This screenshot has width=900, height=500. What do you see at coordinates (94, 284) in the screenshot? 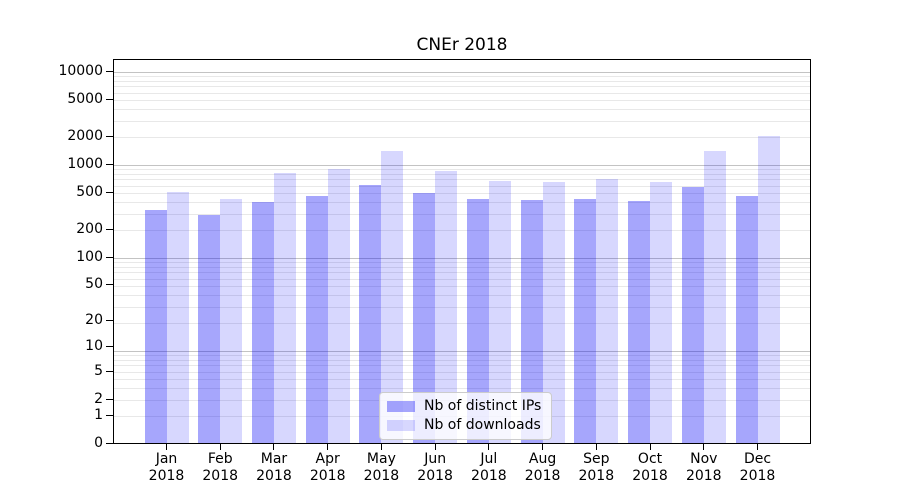
I see `y-tick-label: 50` at bounding box center [94, 284].